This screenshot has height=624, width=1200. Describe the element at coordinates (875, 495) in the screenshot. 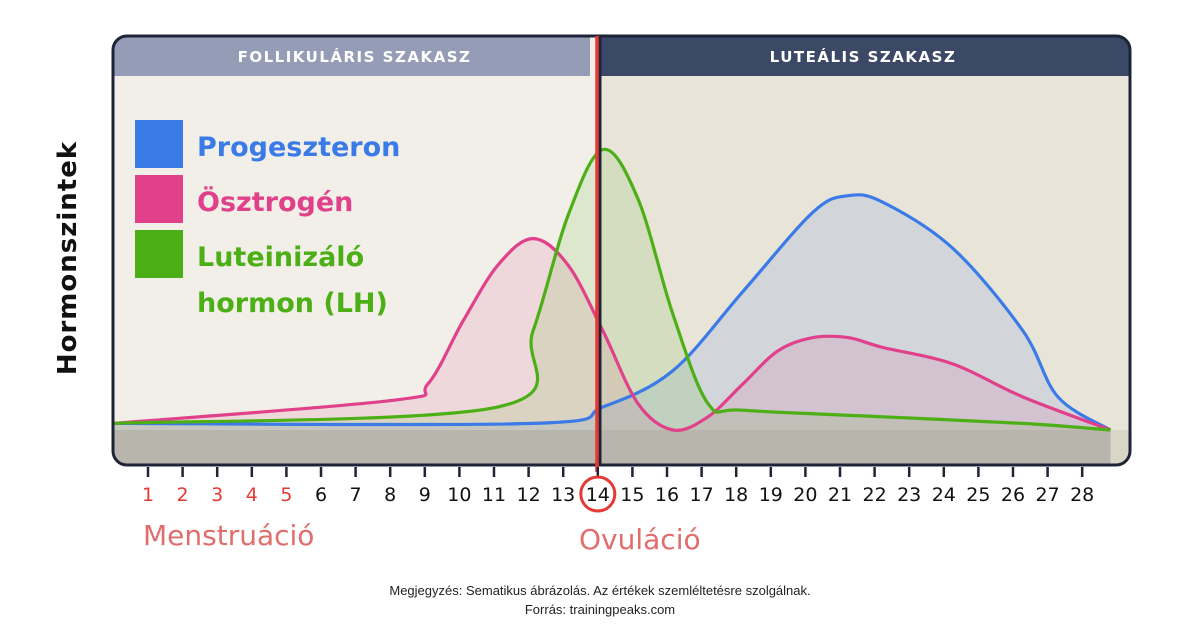

I see `x-tick-label-22: 22` at that location.